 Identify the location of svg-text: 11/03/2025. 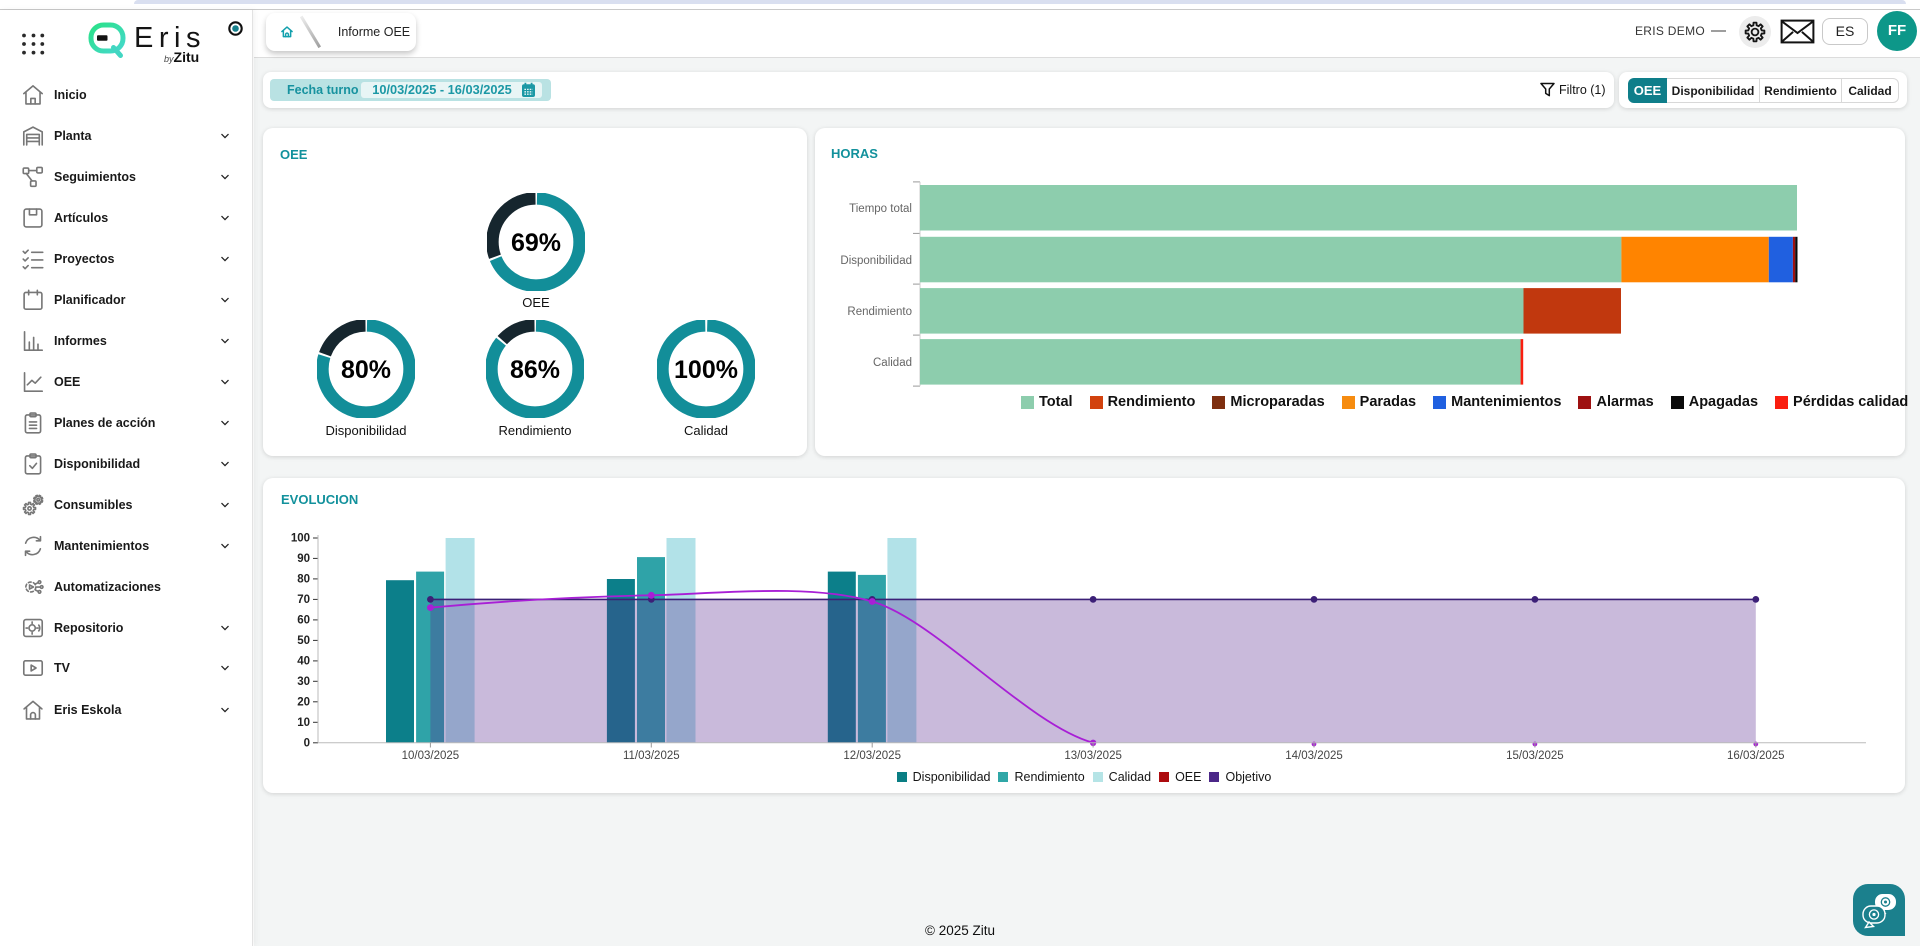
(651, 756).